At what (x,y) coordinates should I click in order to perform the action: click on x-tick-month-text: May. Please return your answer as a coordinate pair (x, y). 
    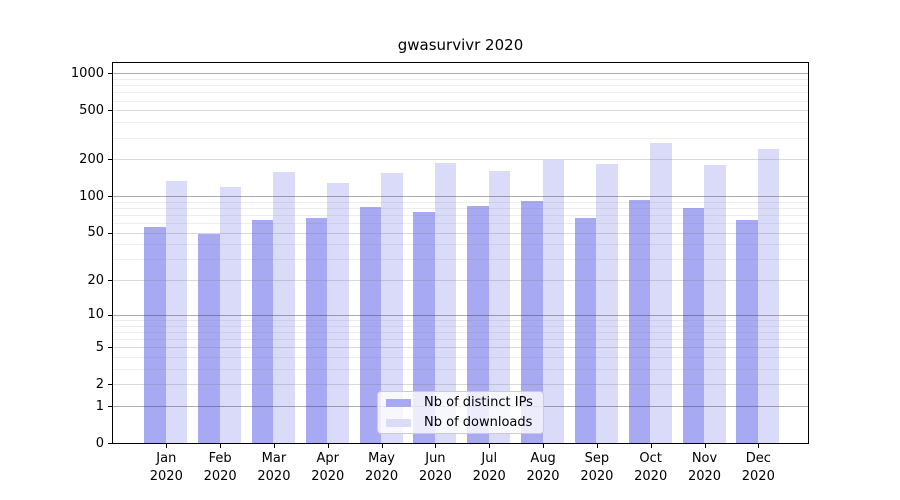
    Looking at the image, I should click on (382, 458).